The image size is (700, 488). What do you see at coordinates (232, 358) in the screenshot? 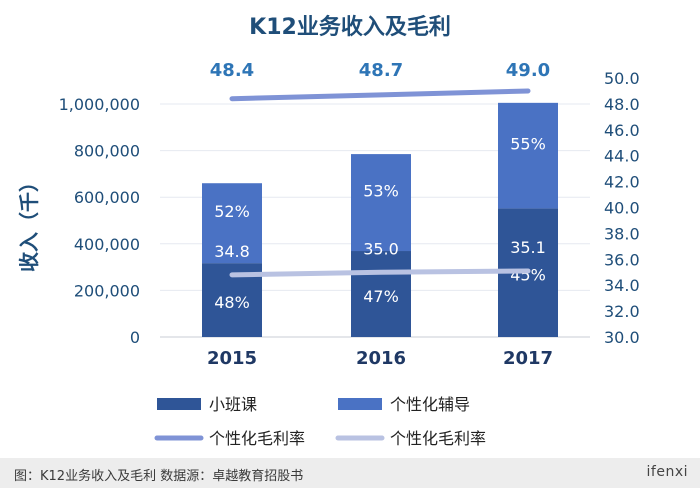
I see `x-tick-label: 2015` at bounding box center [232, 358].